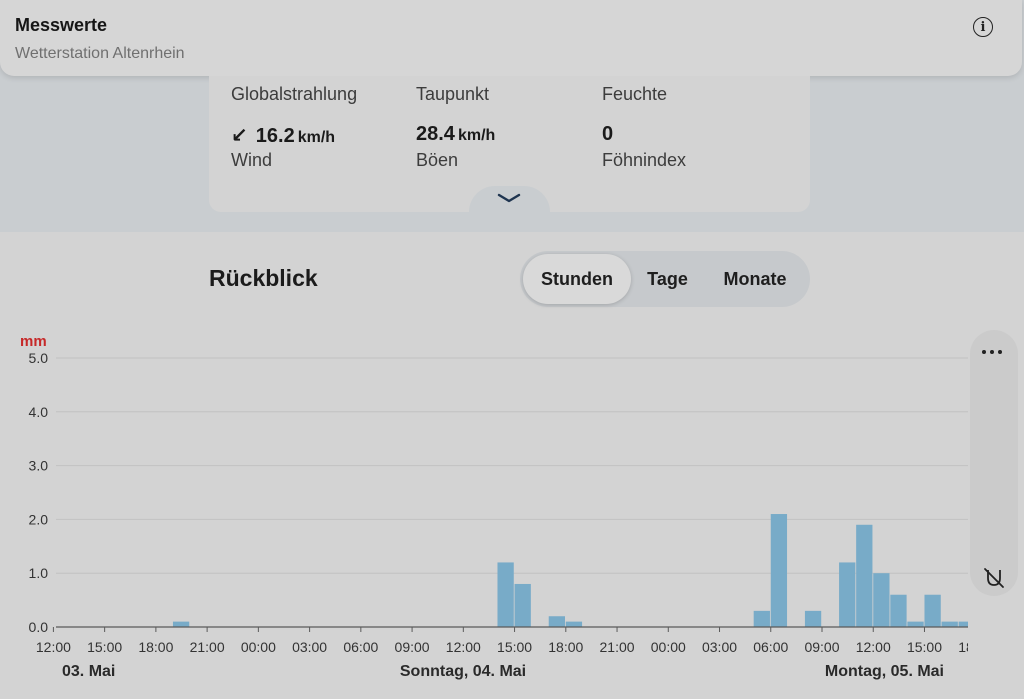  I want to click on y-tick-label: 3.0, so click(39, 466).